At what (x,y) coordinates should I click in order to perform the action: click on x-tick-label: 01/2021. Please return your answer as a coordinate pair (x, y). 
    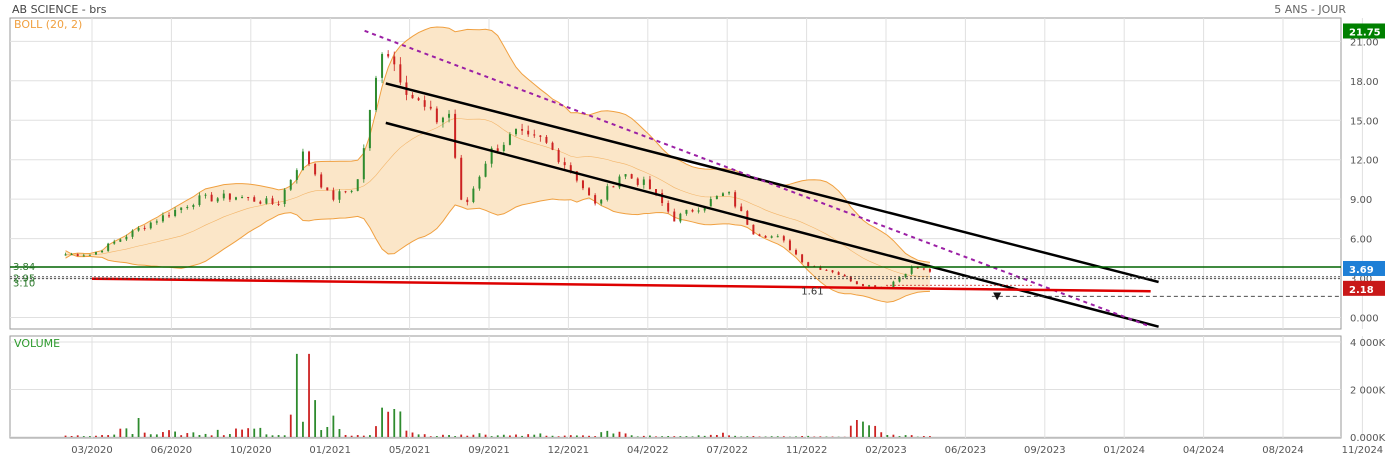
    Looking at the image, I should click on (330, 450).